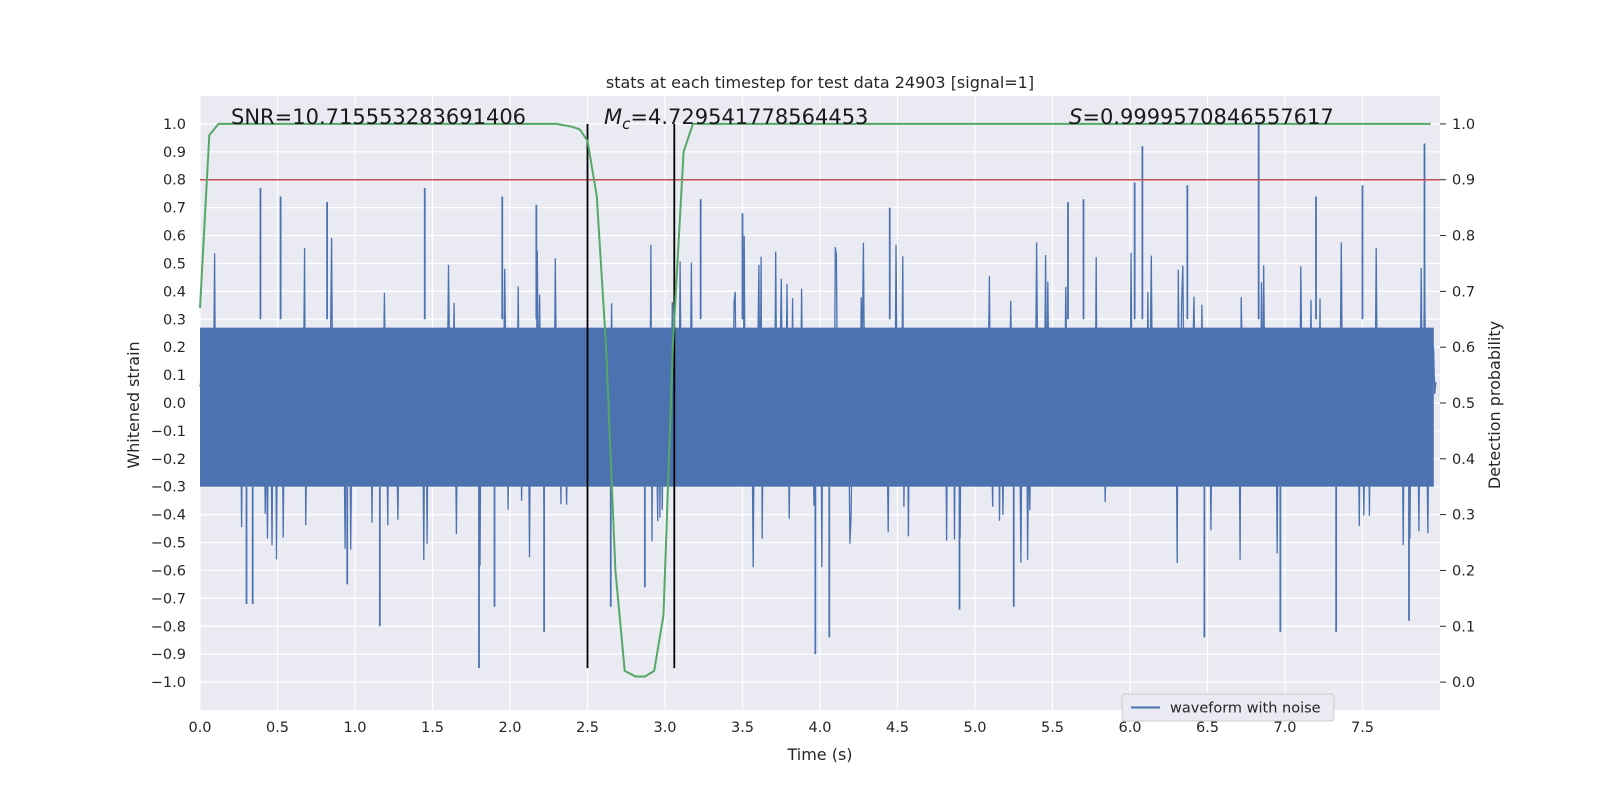 The image size is (1600, 804). I want to click on x-tick-label: 5.0, so click(974, 728).